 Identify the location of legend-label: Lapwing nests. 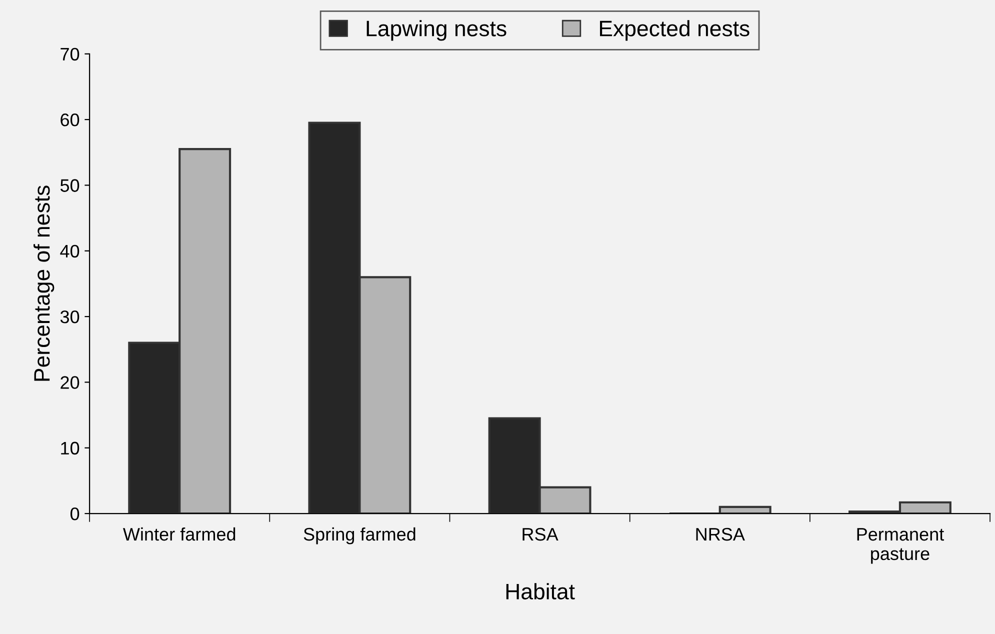
(436, 30).